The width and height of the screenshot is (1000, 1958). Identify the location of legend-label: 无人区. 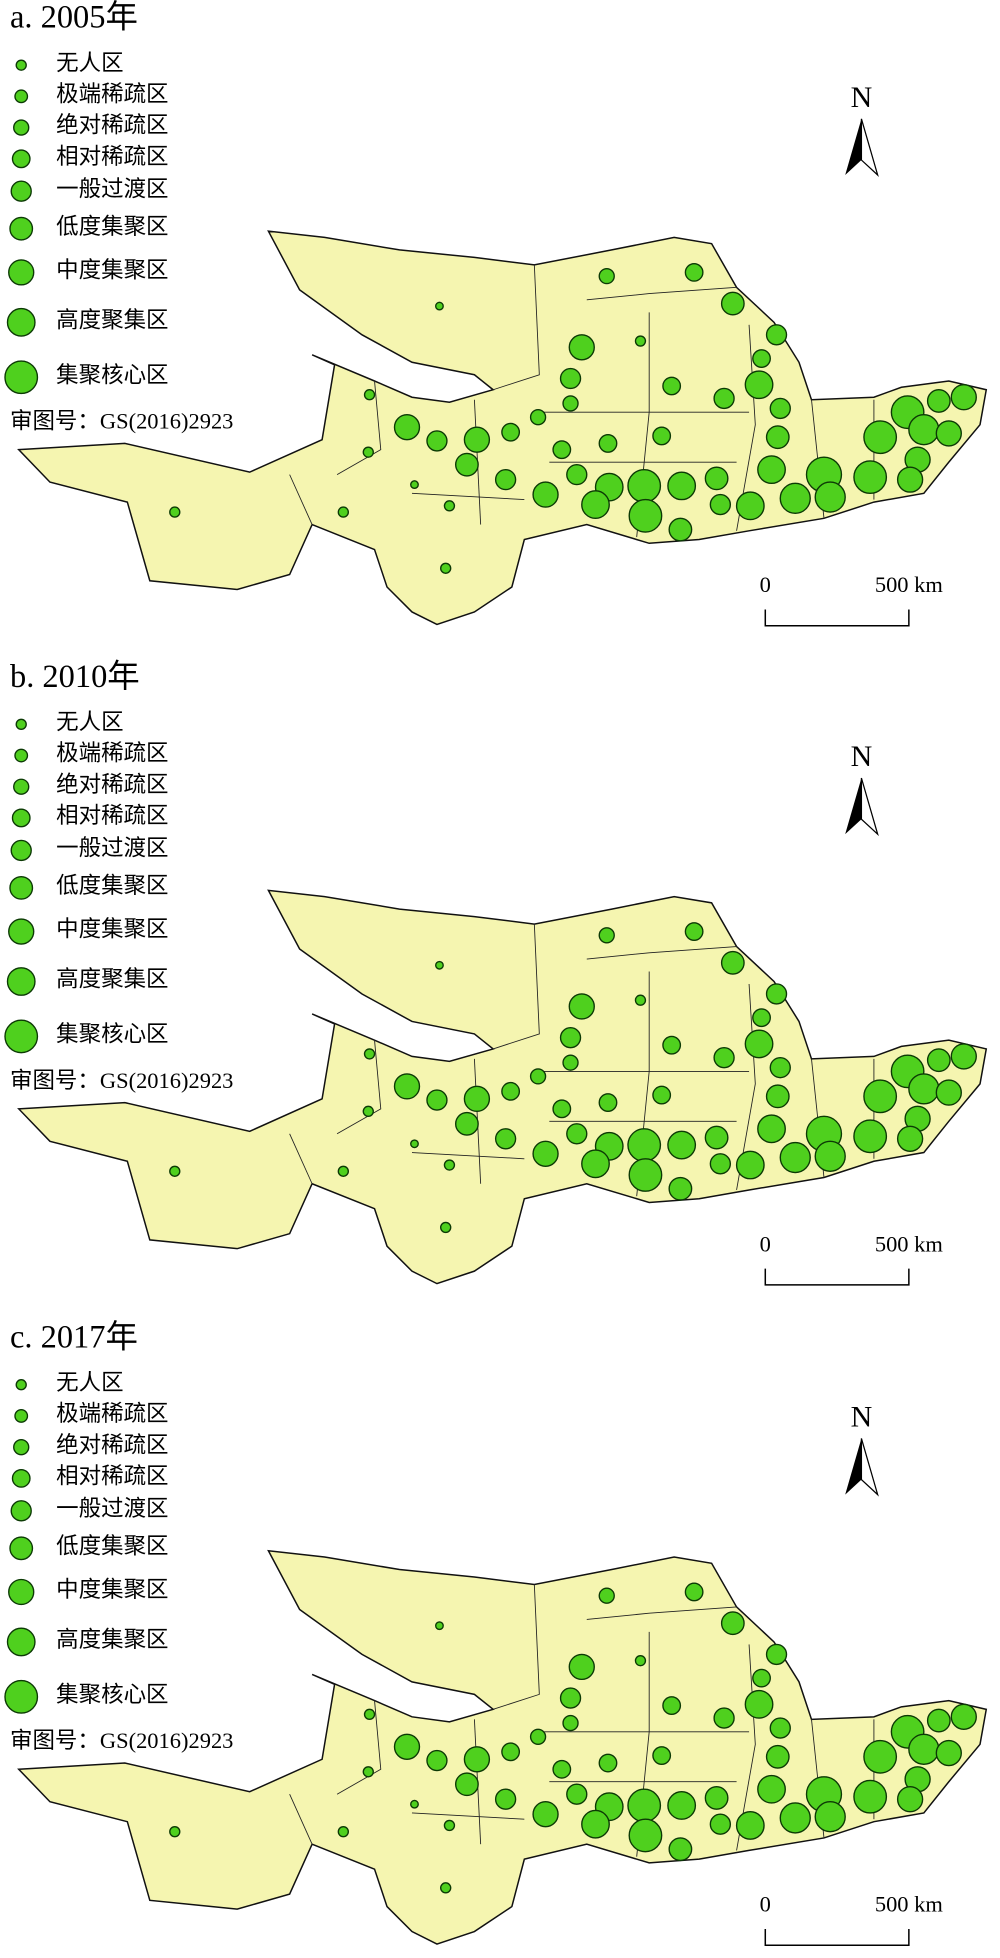
(89, 1382).